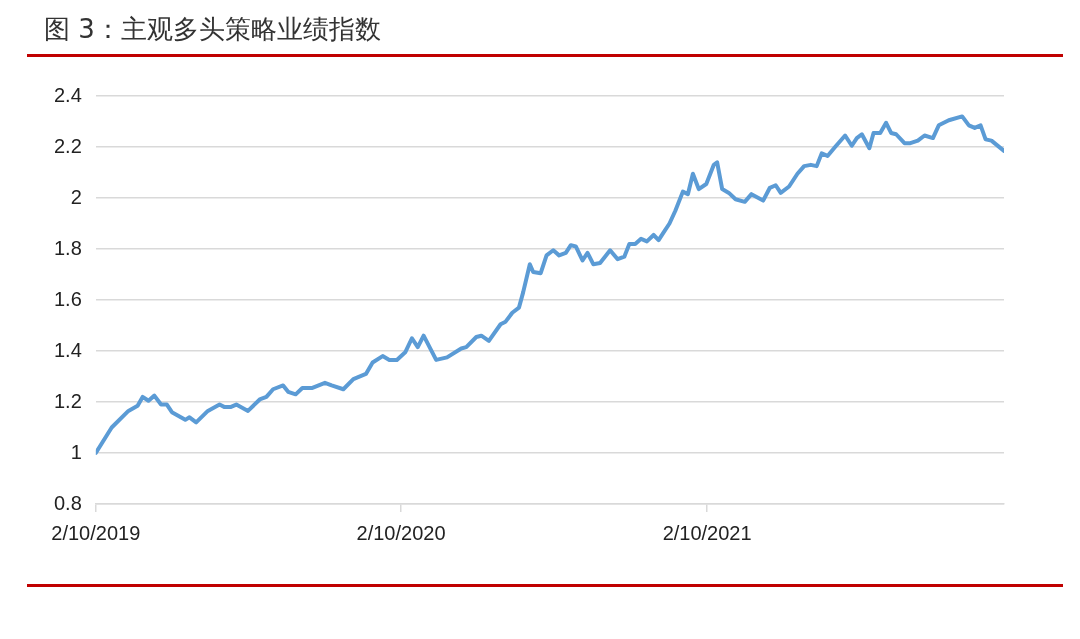 This screenshot has width=1080, height=639. What do you see at coordinates (67, 349) in the screenshot?
I see `y-tick-label: 1.4` at bounding box center [67, 349].